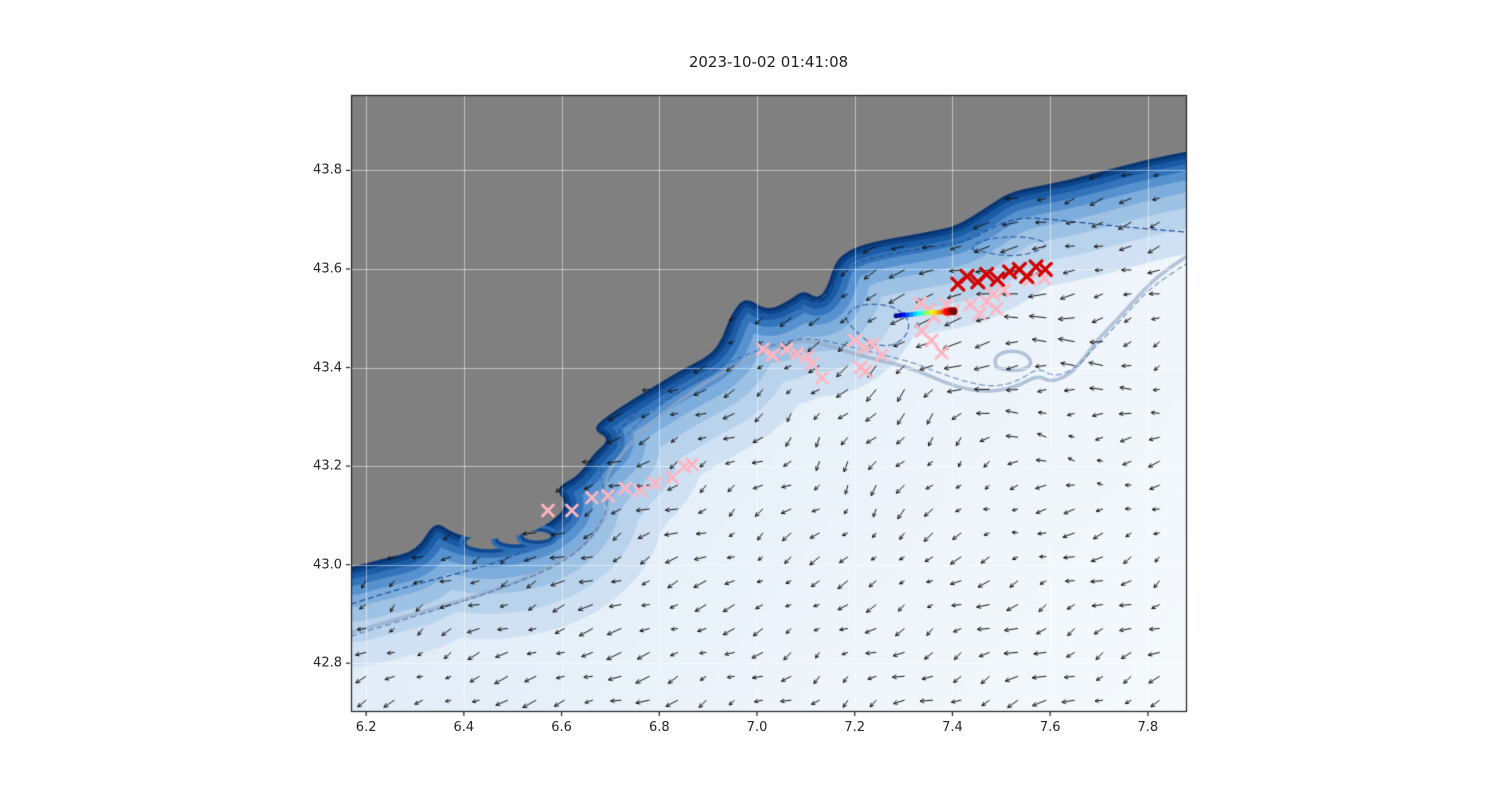 Image resolution: width=1500 pixels, height=800 pixels. Describe the element at coordinates (327, 466) in the screenshot. I see `y-tick-label: 43.2` at that location.